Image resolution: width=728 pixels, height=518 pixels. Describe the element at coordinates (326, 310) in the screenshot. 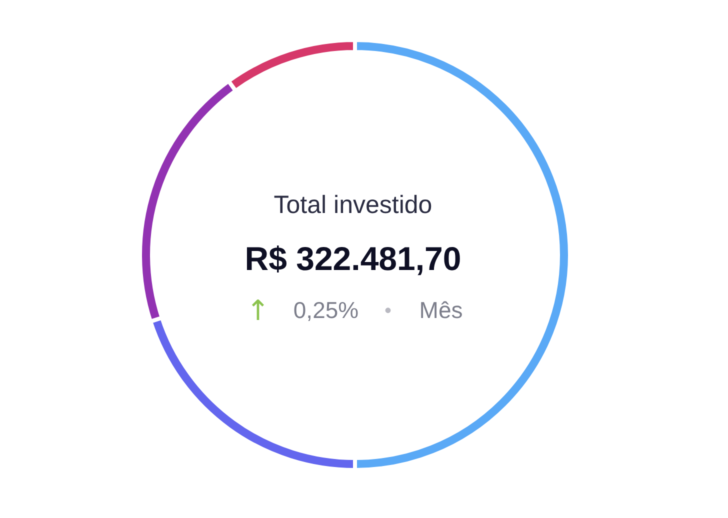

I see `text: 0,25%` at that location.